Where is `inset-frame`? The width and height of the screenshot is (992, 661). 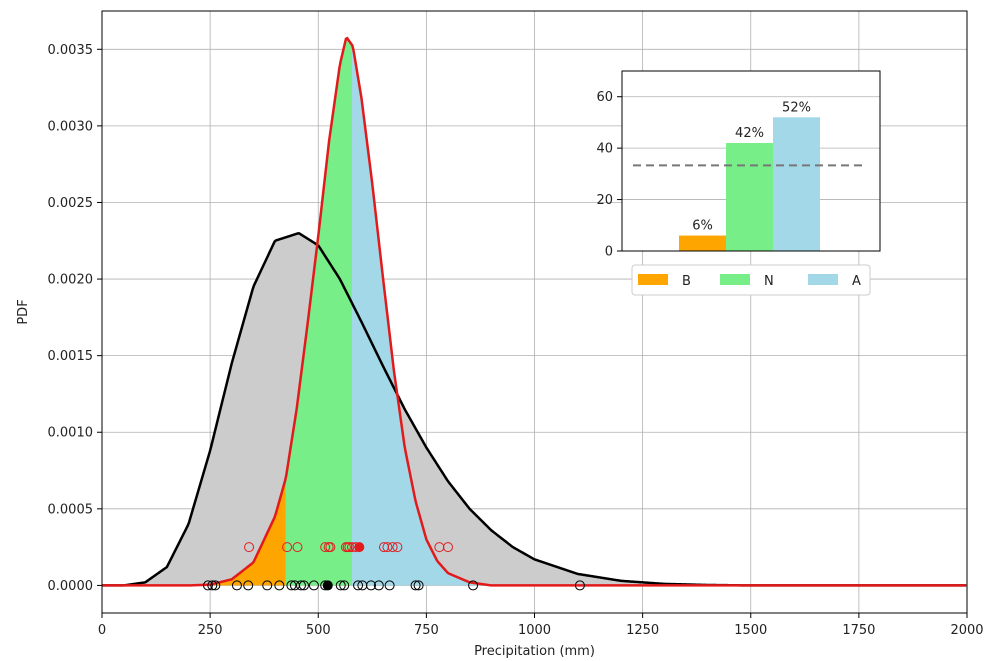 inset-frame is located at coordinates (751, 161).